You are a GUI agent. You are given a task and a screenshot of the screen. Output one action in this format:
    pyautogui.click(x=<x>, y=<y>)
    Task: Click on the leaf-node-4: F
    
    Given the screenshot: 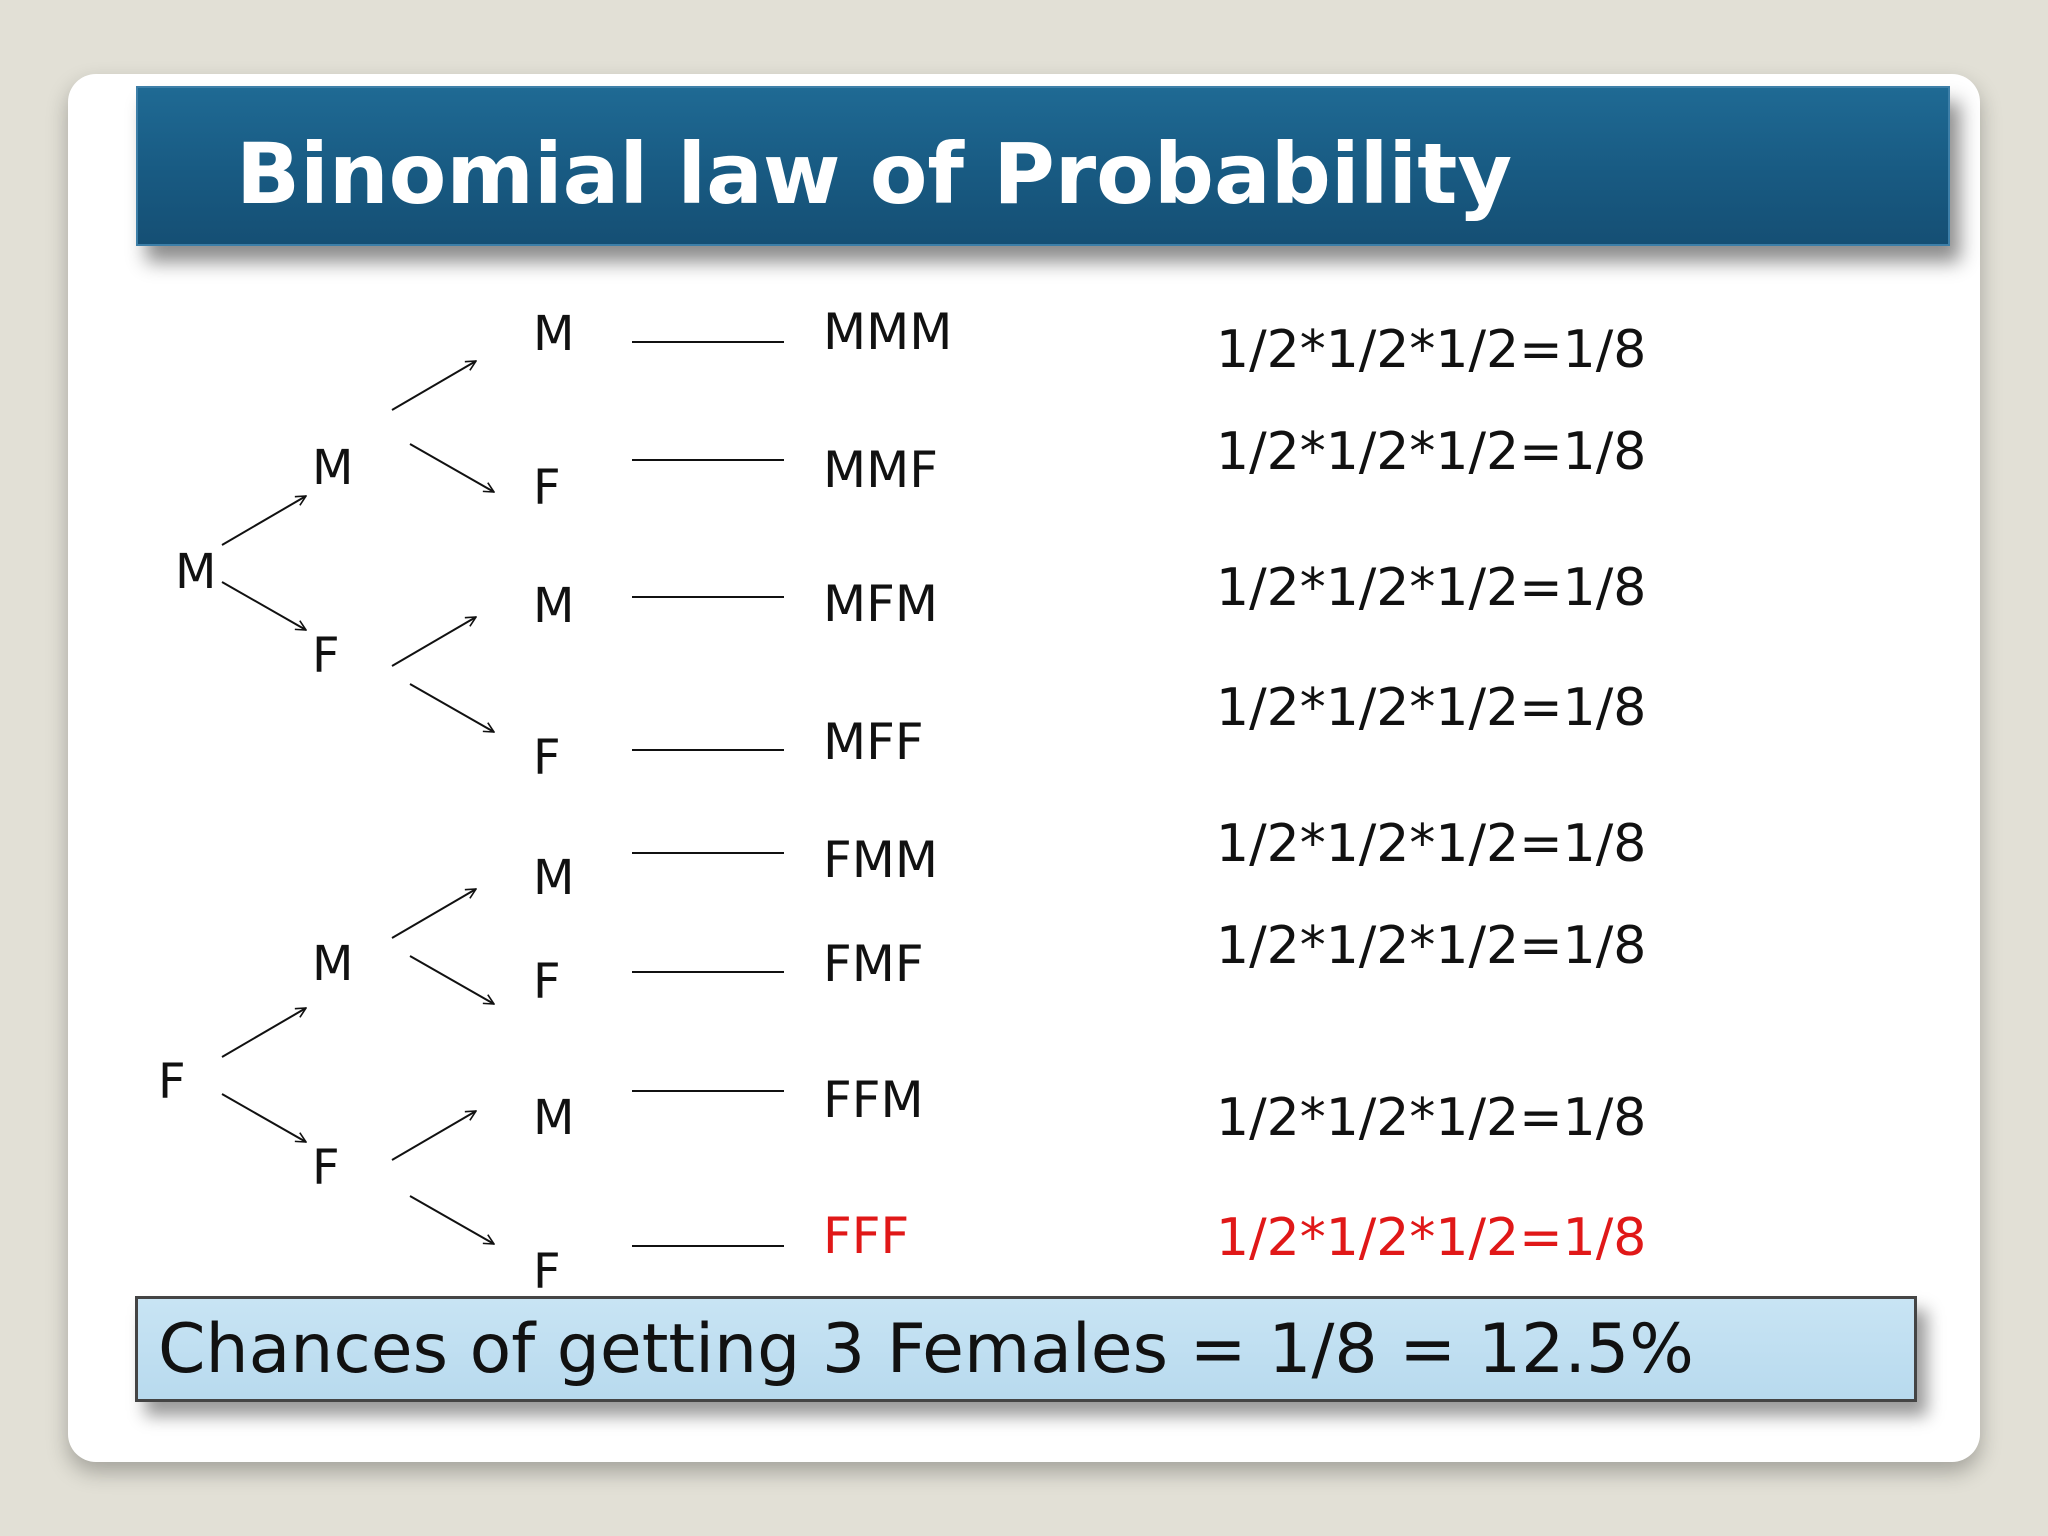 What is the action you would take?
    pyautogui.click(x=547, y=758)
    